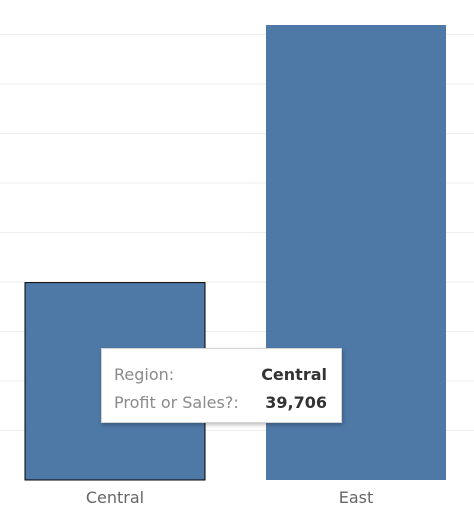 The height and width of the screenshot is (511, 474). I want to click on tooltip-measure-key: Profit or Sales?:, so click(176, 402).